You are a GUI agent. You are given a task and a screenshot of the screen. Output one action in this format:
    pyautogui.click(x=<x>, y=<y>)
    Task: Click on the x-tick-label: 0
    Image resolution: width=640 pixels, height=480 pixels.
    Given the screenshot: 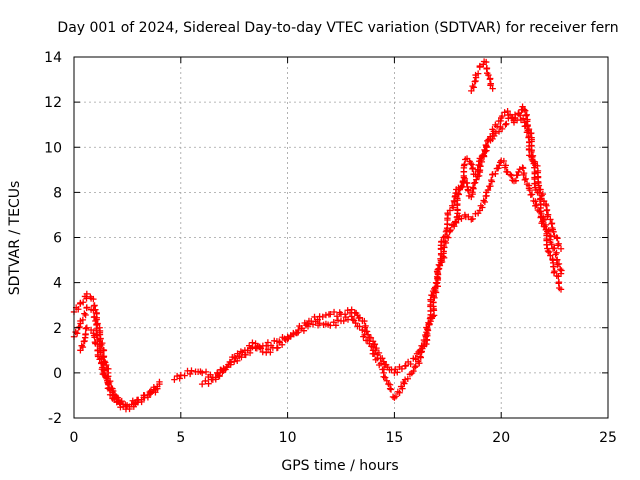 What is the action you would take?
    pyautogui.click(x=74, y=438)
    